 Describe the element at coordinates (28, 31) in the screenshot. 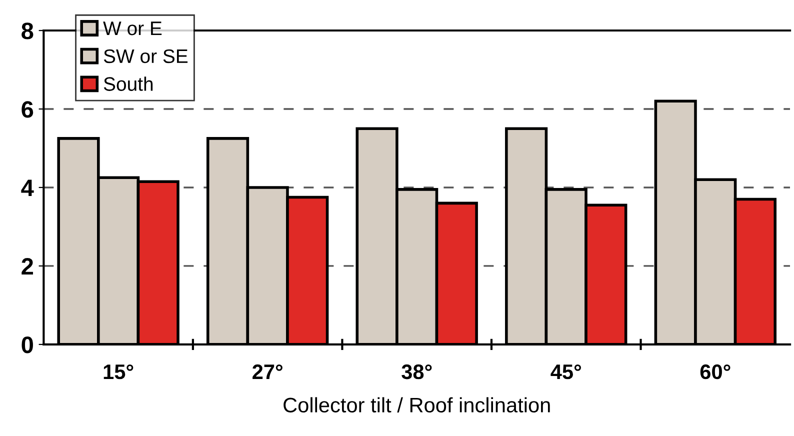

I see `y-tick-label: 8` at that location.